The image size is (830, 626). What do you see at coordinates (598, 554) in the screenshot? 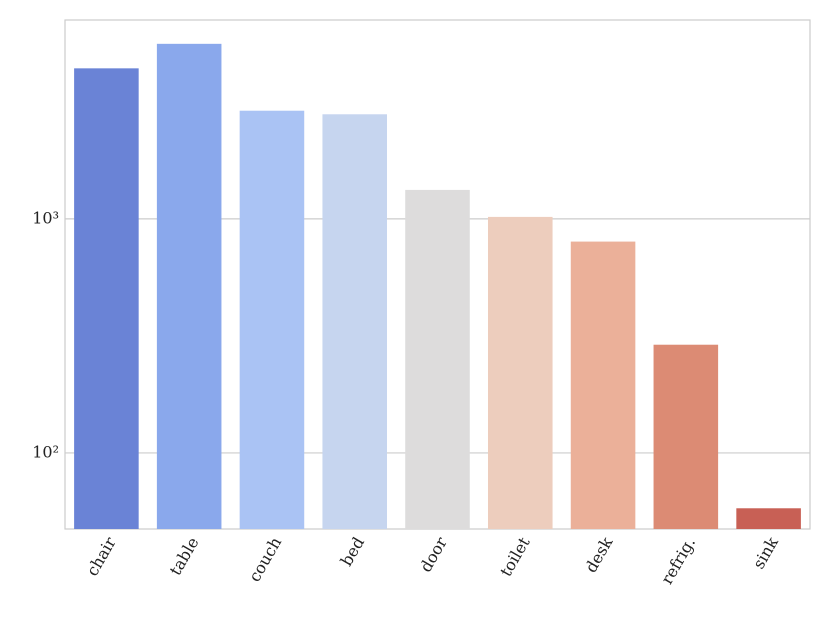
I see `x-tick-label: desk` at bounding box center [598, 554].